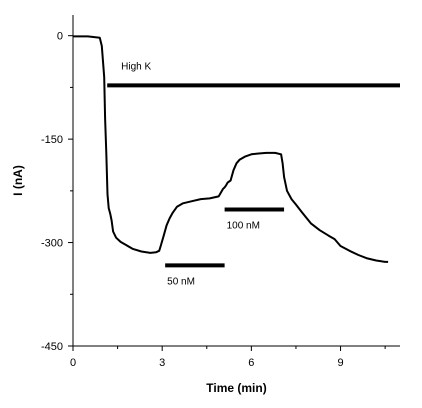 The width and height of the screenshot is (422, 408). Describe the element at coordinates (52, 347) in the screenshot. I see `y-tick-label: -450` at that location.